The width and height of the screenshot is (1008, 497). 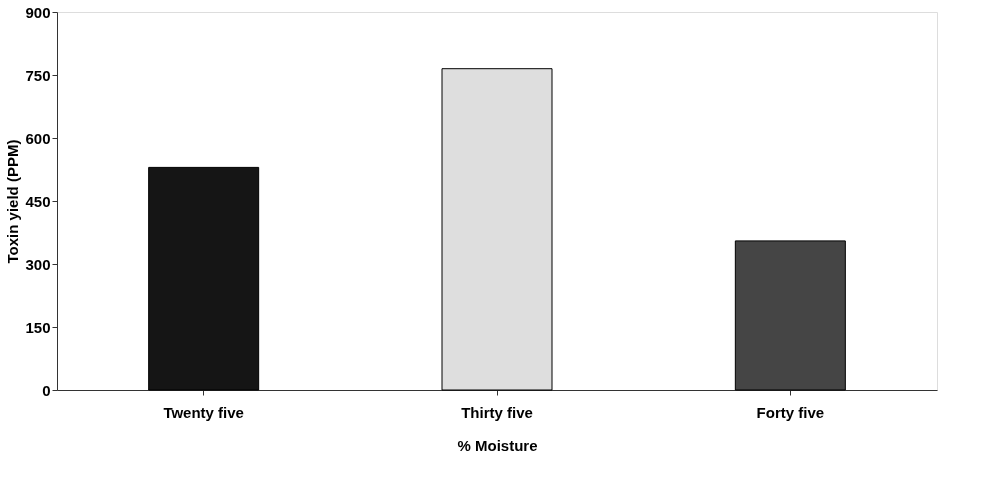 What do you see at coordinates (46, 390) in the screenshot?
I see `y-tick-label: 0` at bounding box center [46, 390].